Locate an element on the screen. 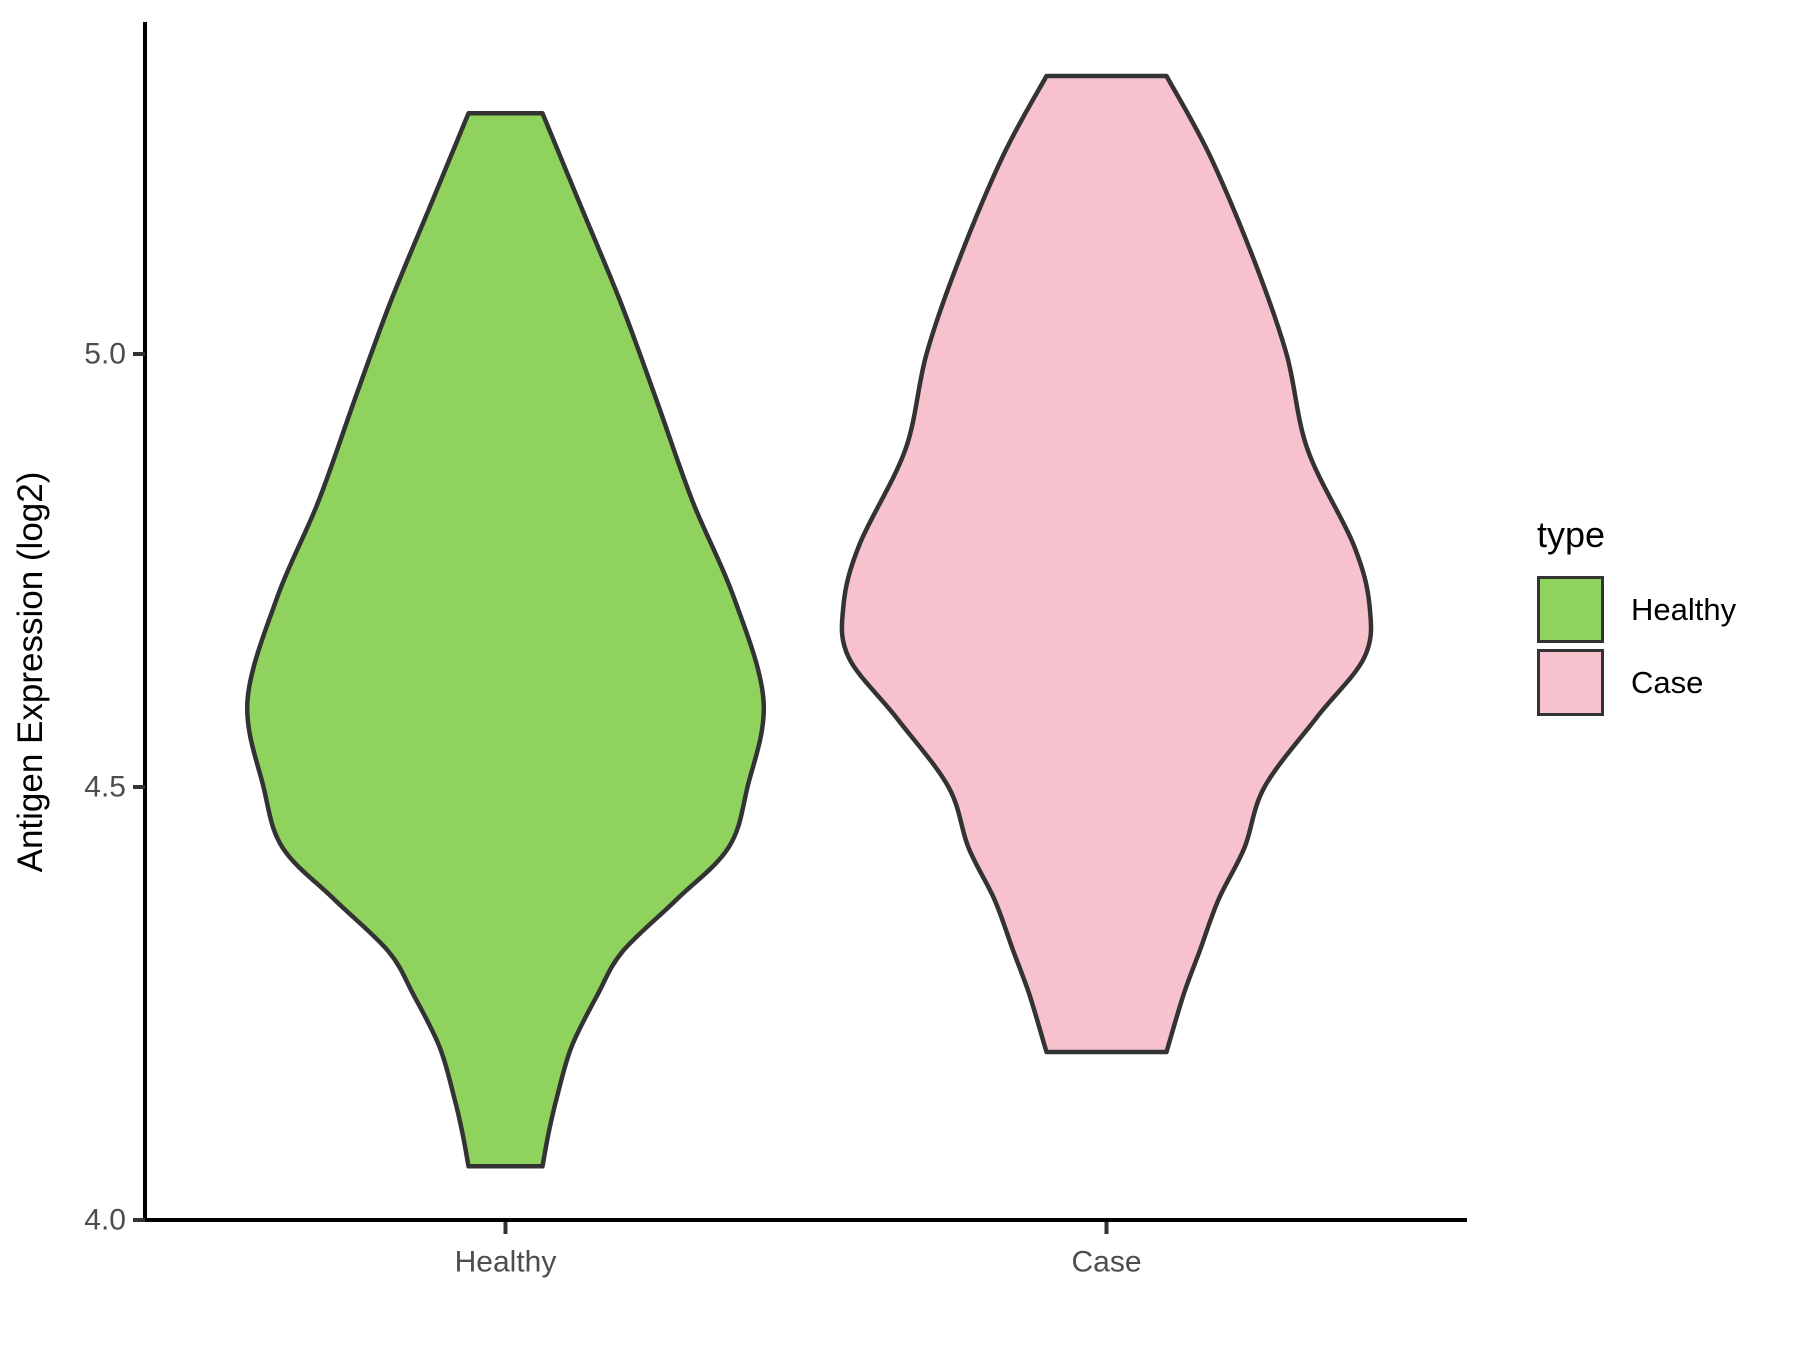 The width and height of the screenshot is (1800, 1350). legend-label-case: Case is located at coordinates (1667, 682).